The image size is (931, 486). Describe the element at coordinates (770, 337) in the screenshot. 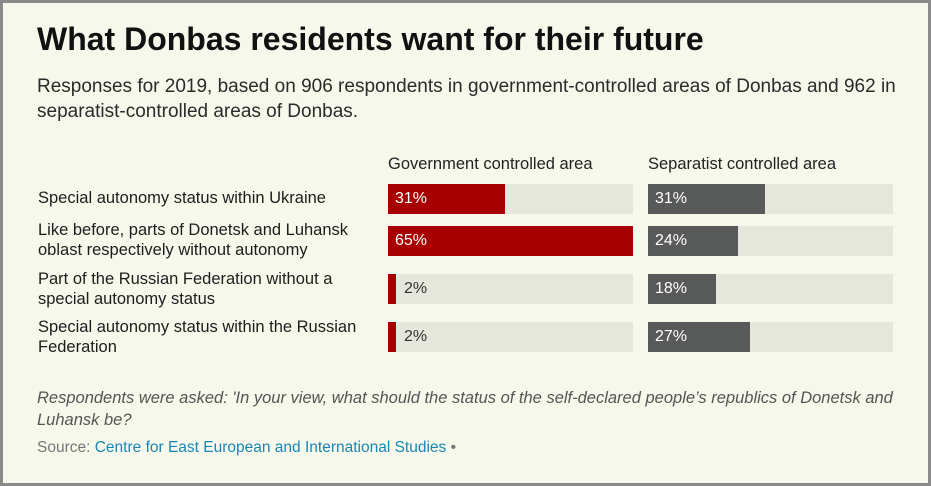

I see `bar-track-sep-4: 27%` at that location.